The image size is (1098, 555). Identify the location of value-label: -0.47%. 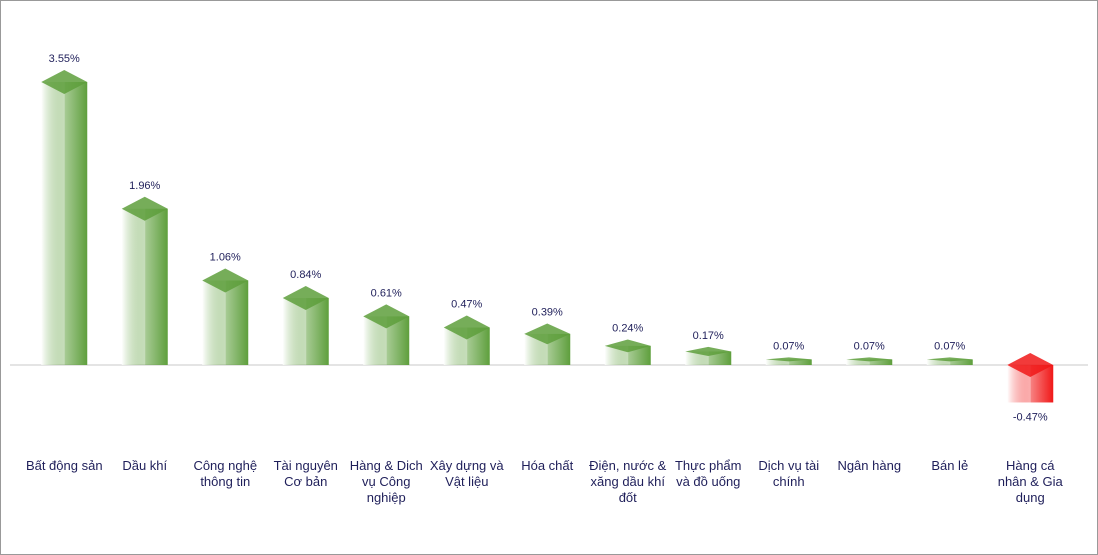
(1030, 417).